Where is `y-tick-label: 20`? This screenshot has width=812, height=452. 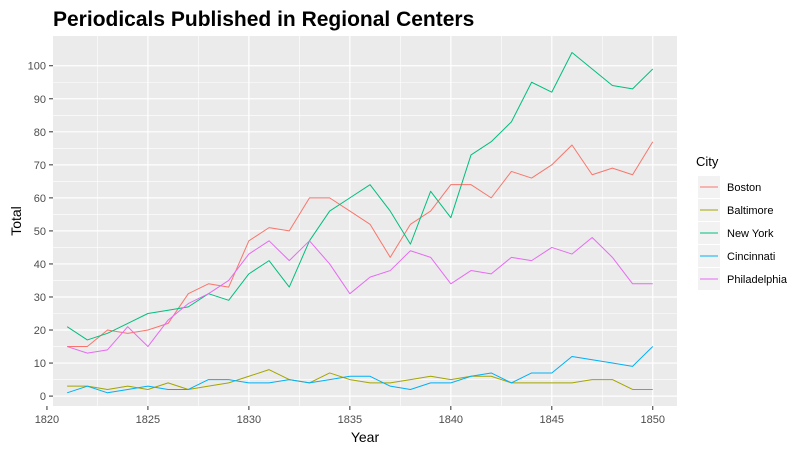 y-tick-label: 20 is located at coordinates (40, 331).